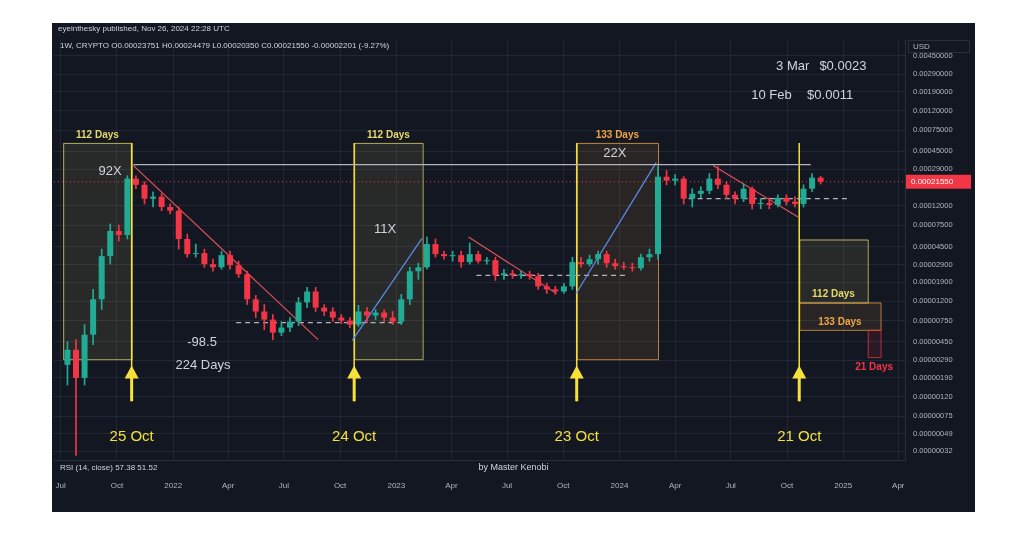 This screenshot has width=1024, height=542. I want to click on text: eyeinthesky published, Nov 26, 2024 22:28 UTC, so click(144, 29).